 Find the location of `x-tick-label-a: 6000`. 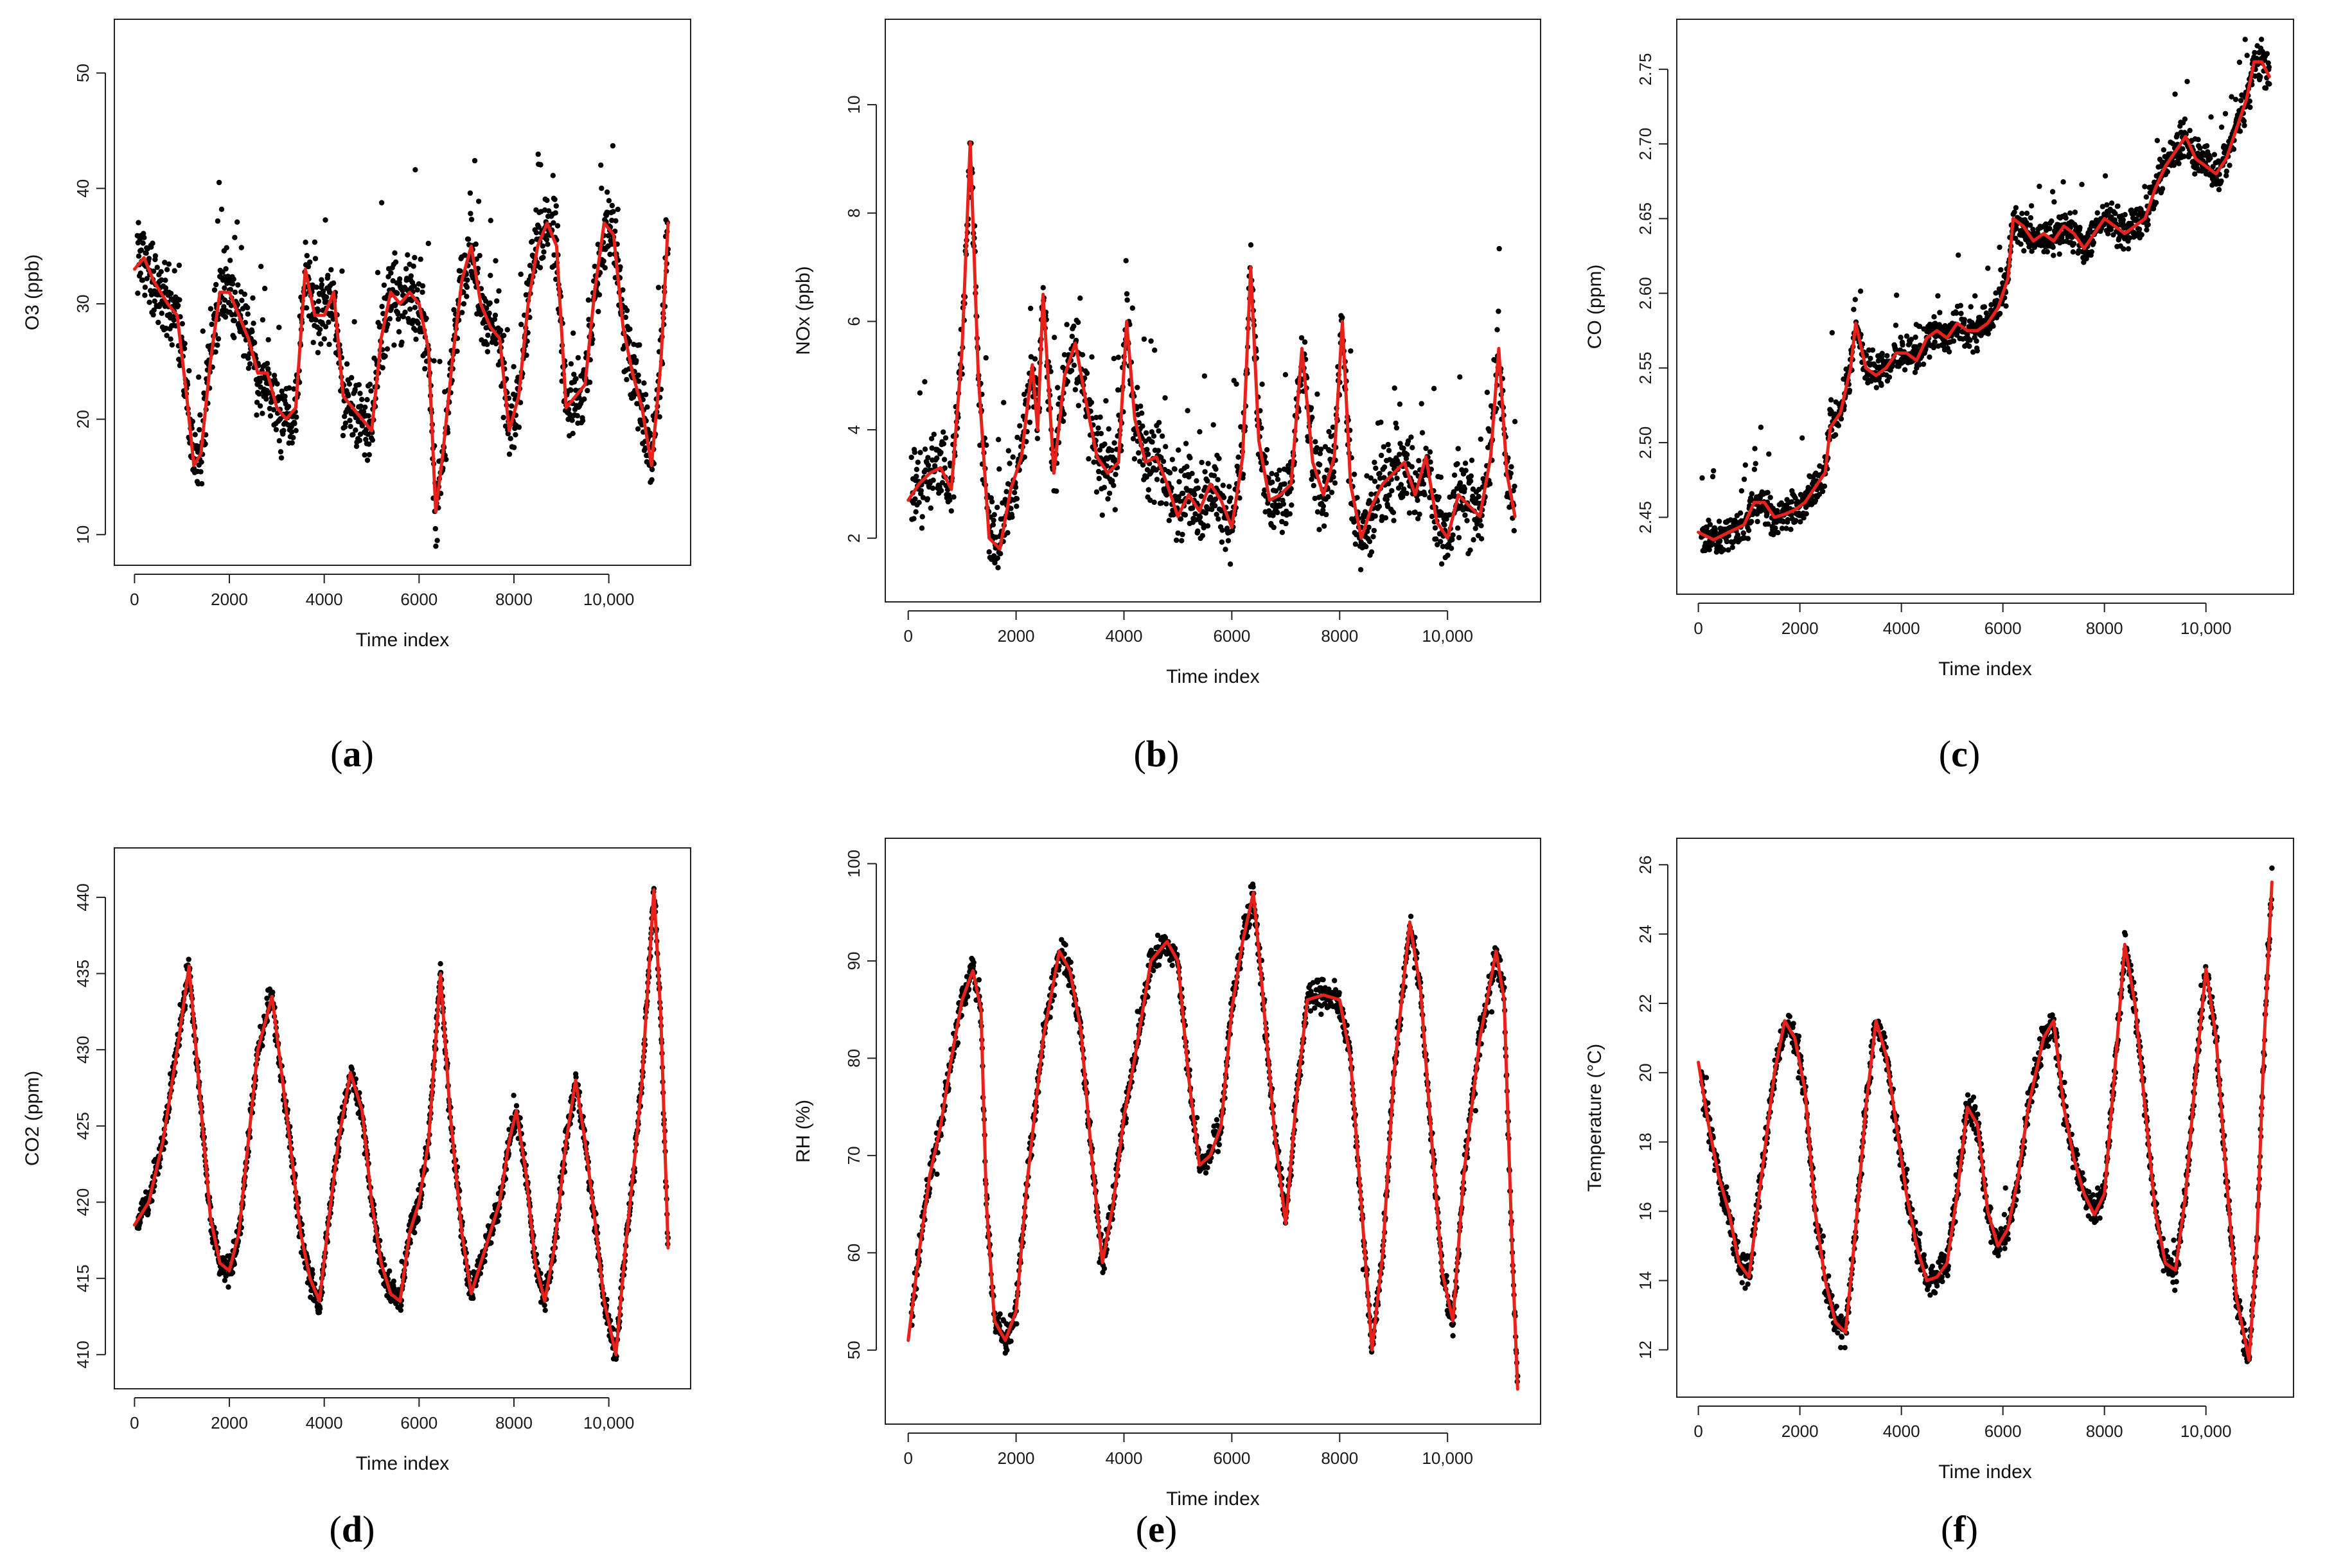

x-tick-label-a: 6000 is located at coordinates (419, 599).